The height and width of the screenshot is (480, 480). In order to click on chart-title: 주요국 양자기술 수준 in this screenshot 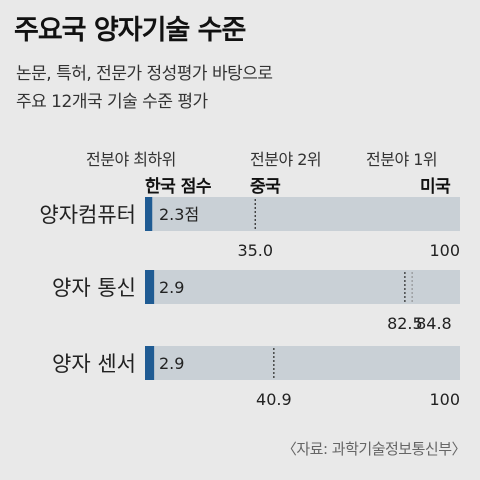, I will do `click(130, 30)`.